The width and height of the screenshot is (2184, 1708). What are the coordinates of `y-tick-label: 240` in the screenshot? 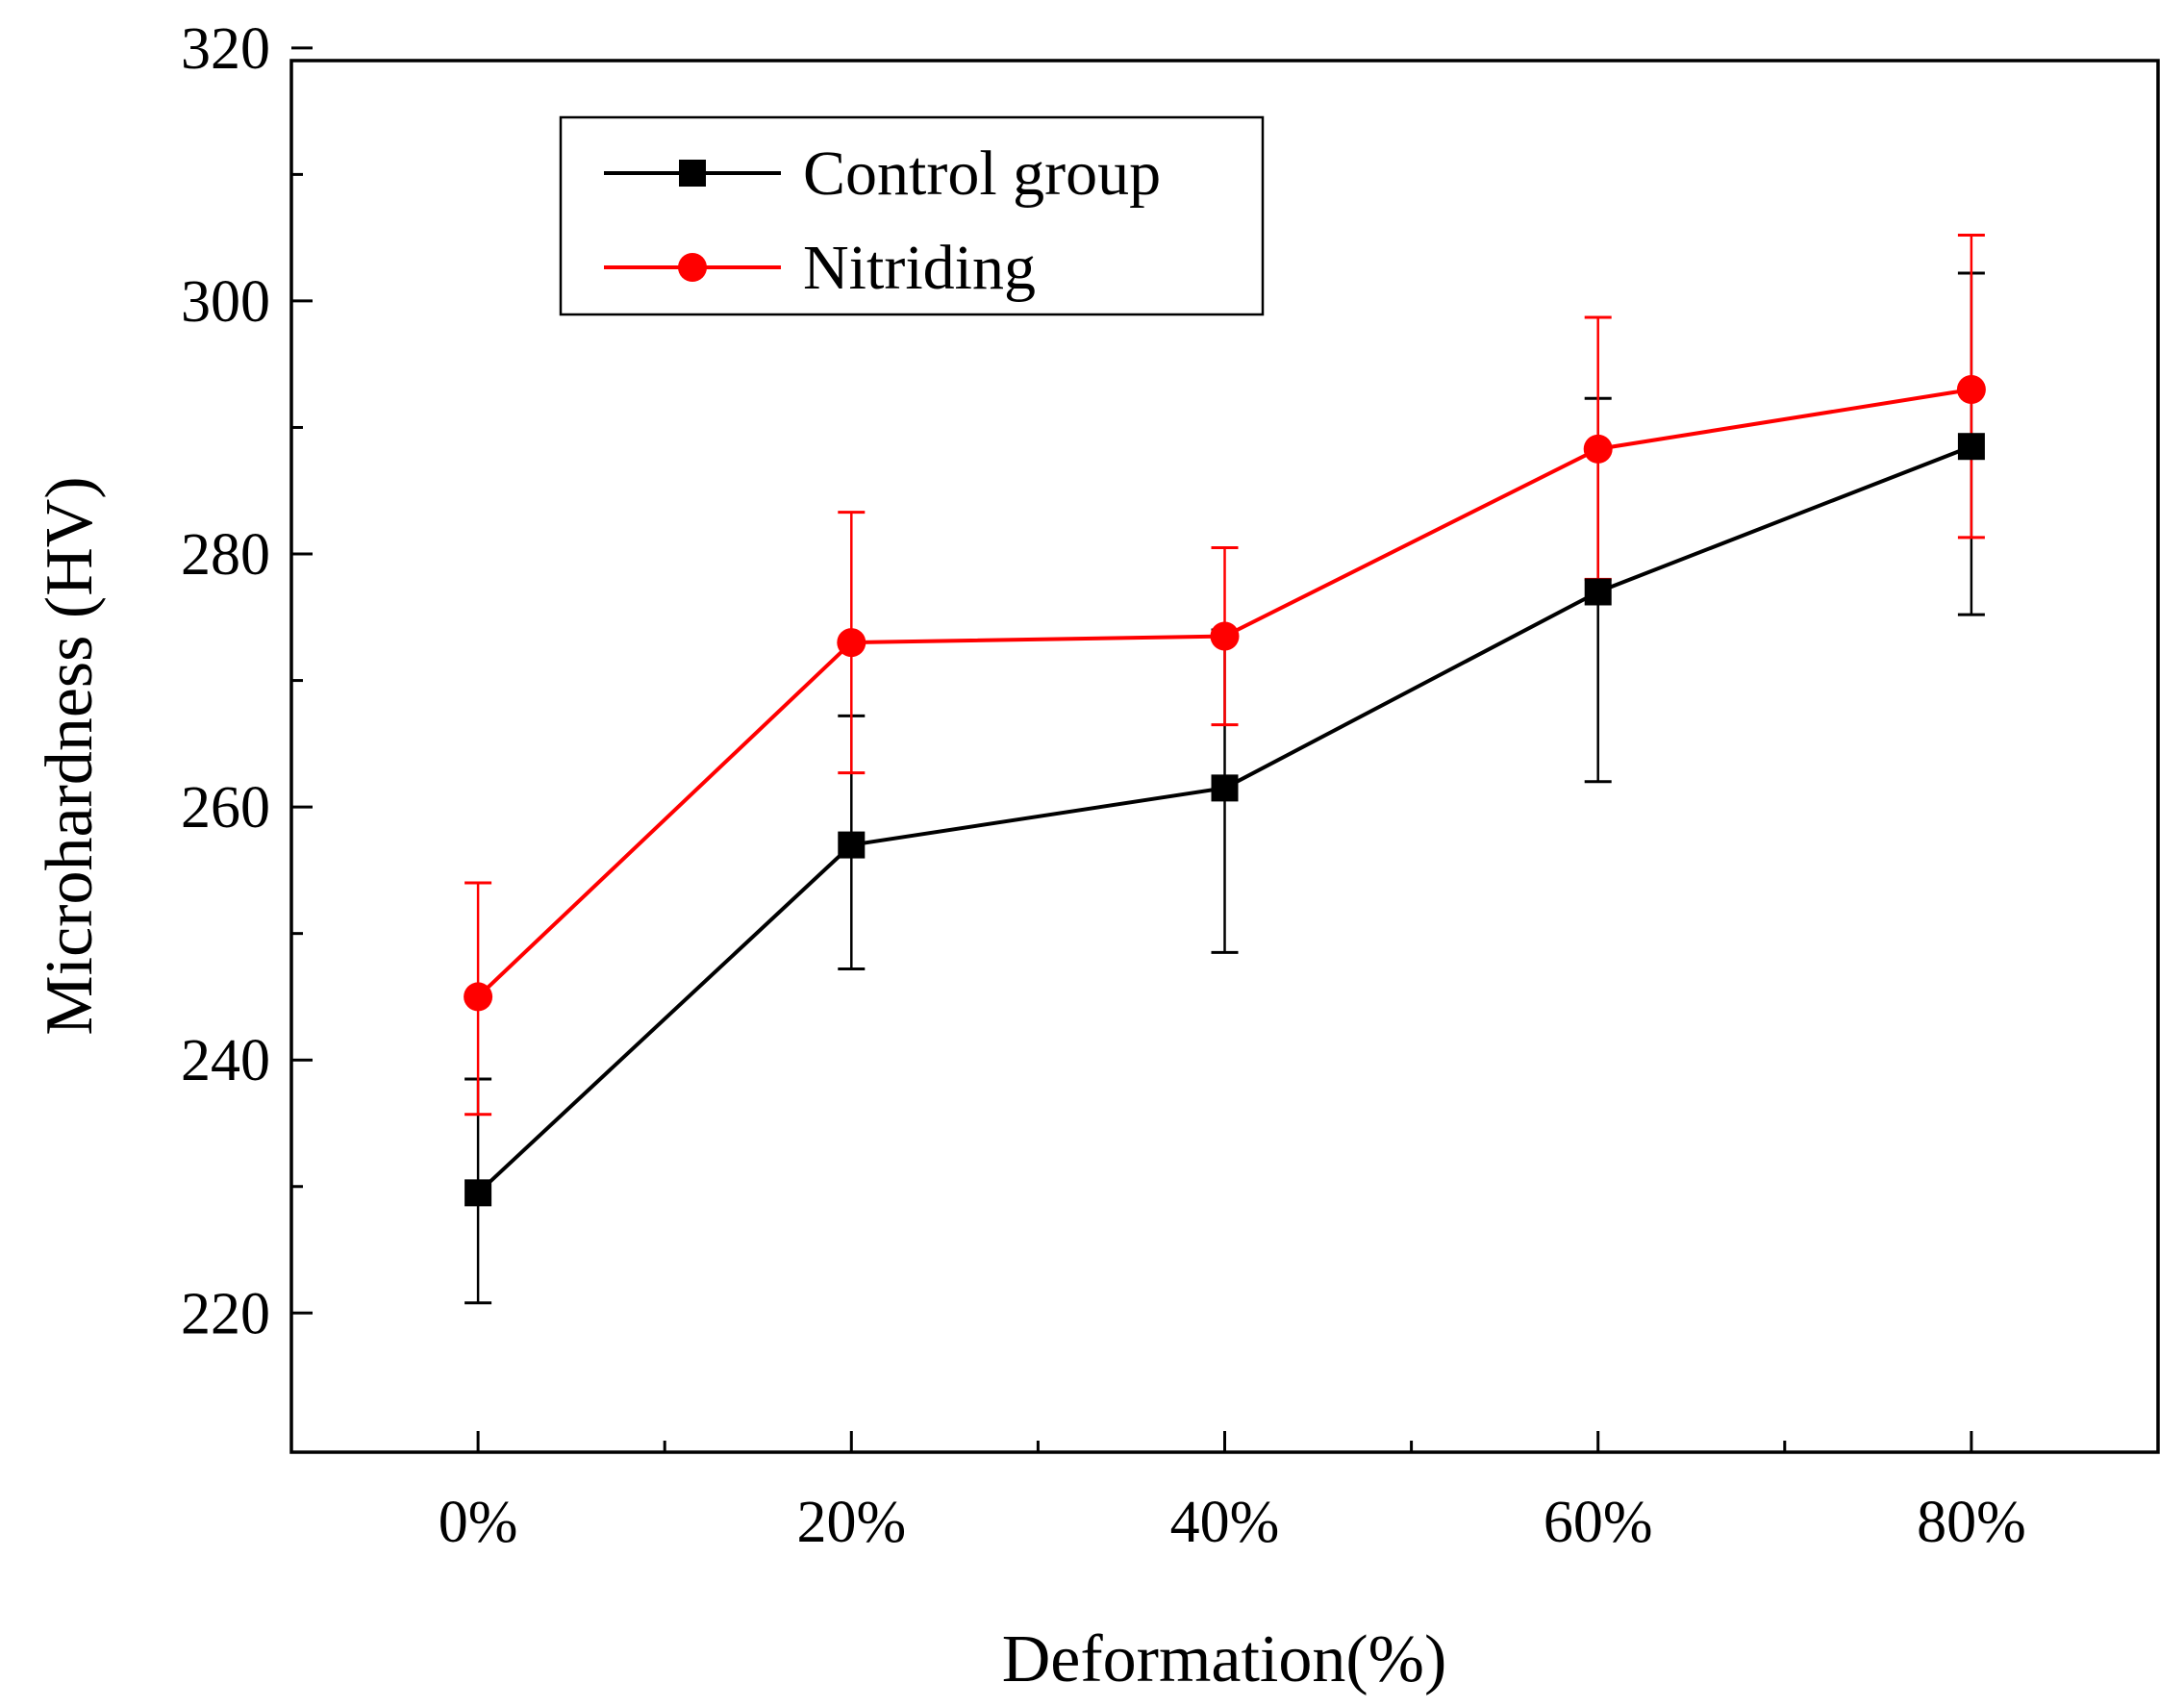 It's located at (226, 1060).